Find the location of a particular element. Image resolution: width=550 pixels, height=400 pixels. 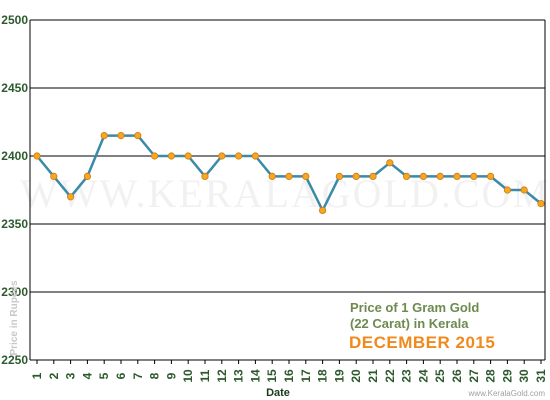

x-tick-label: 7 is located at coordinates (138, 375).